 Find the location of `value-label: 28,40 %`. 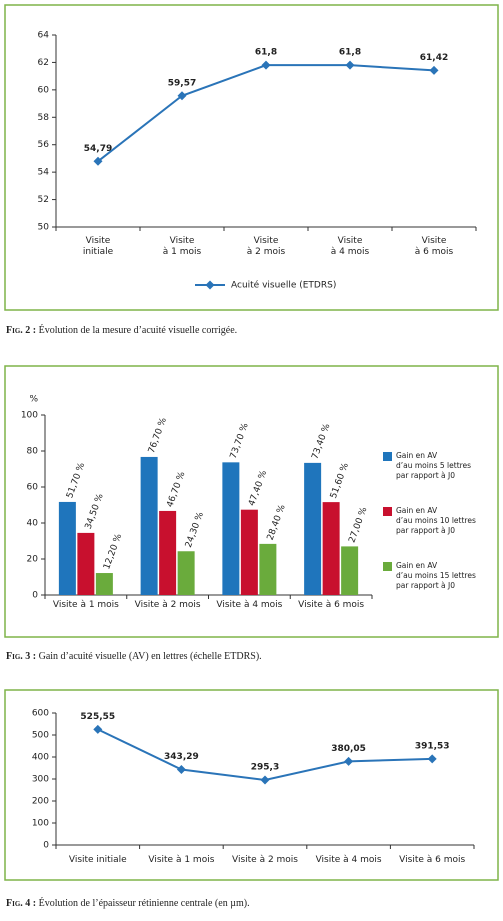

value-label: 28,40 % is located at coordinates (277, 522).